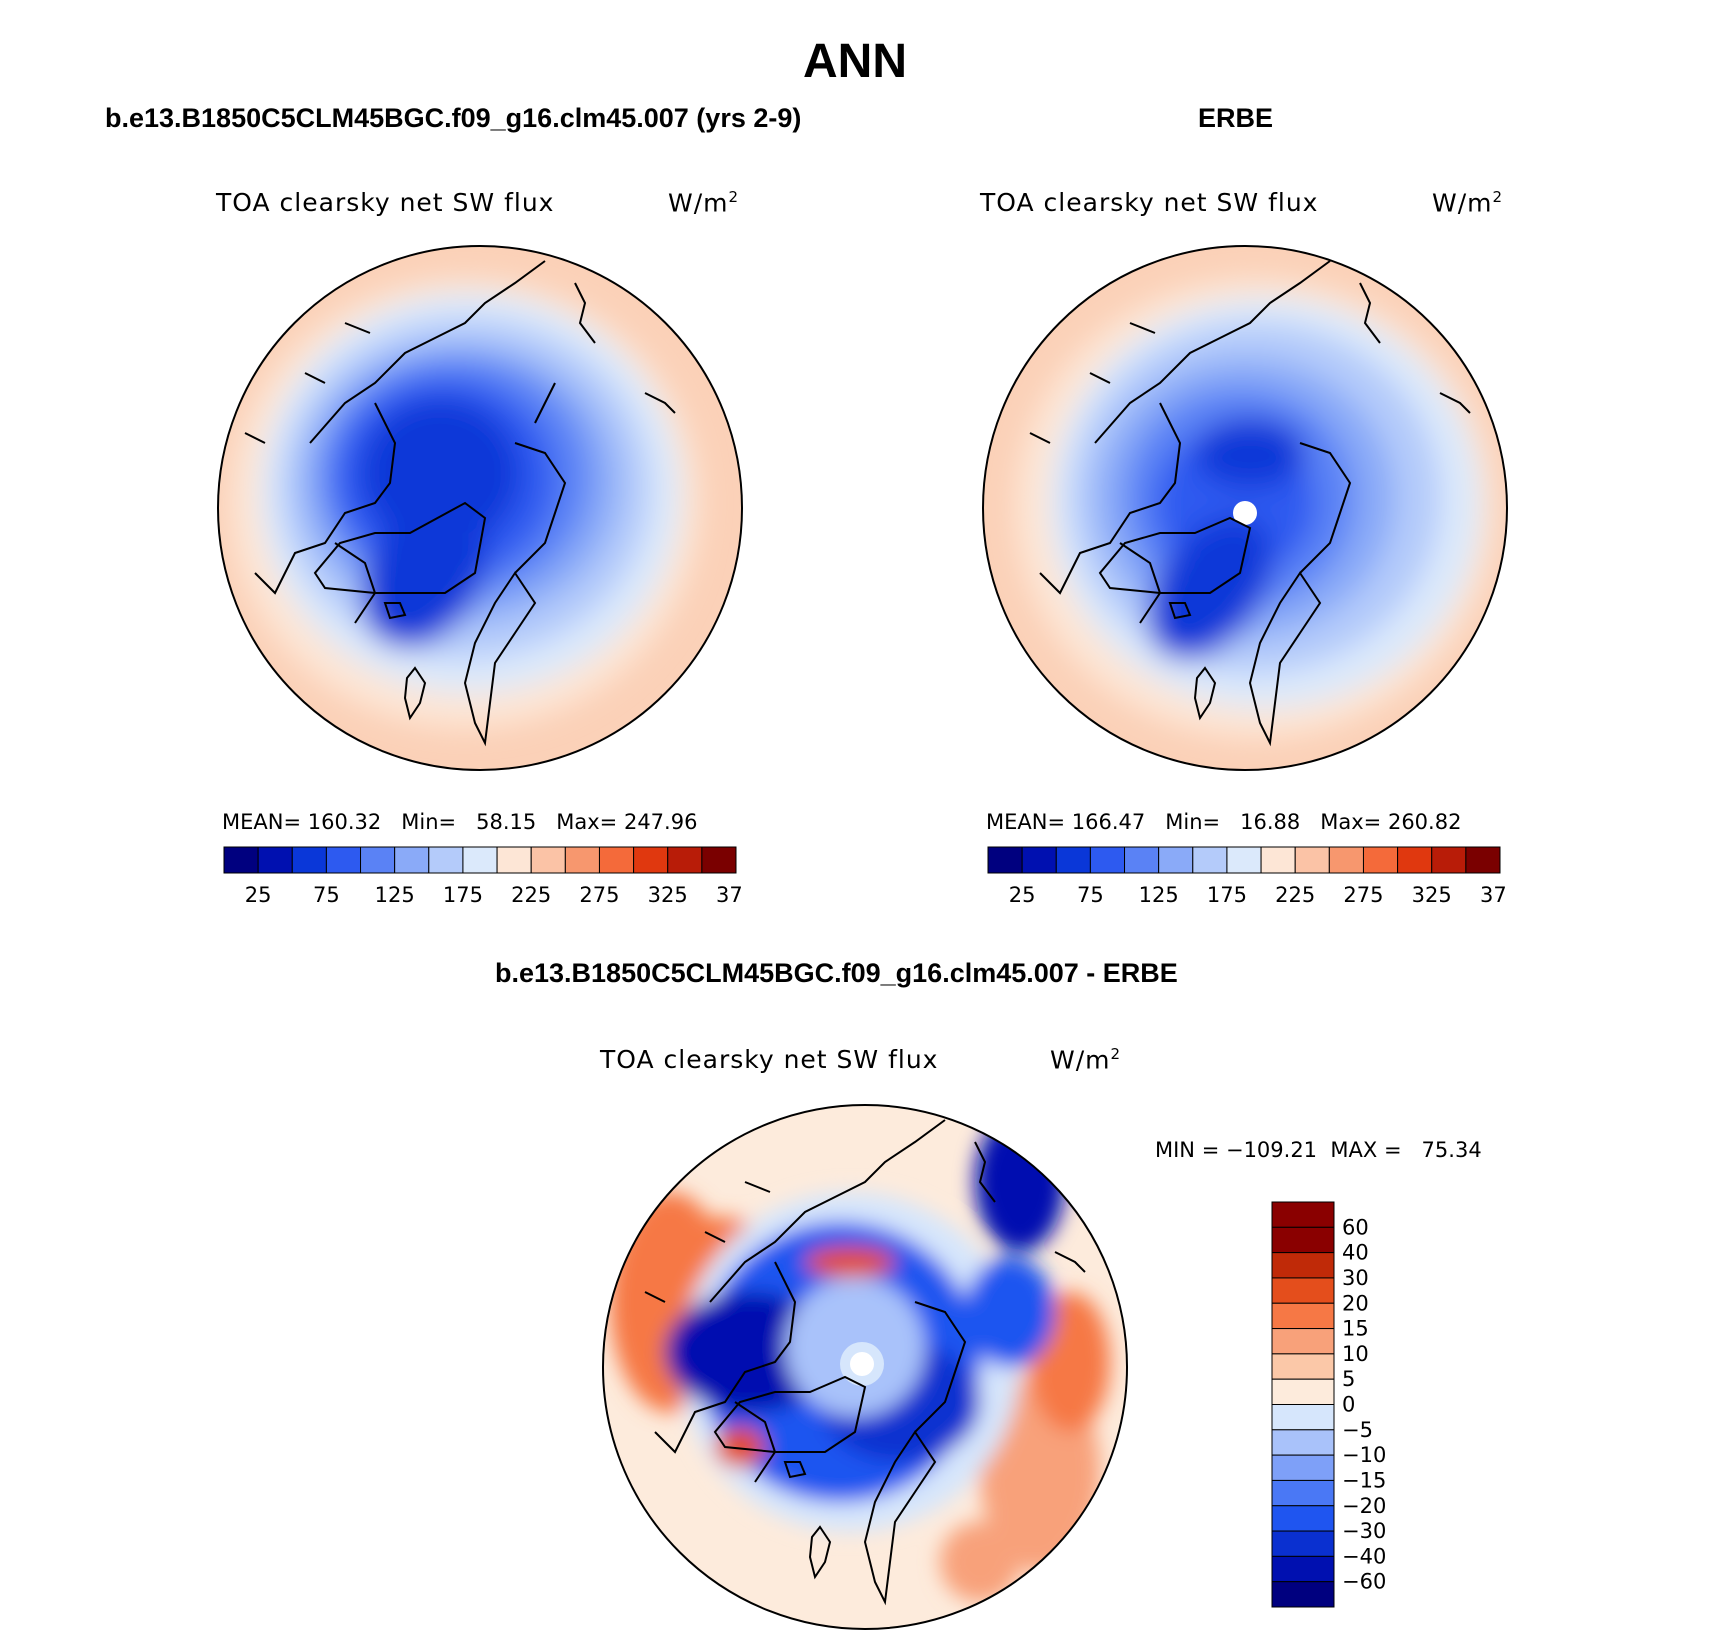 This screenshot has width=1710, height=1632. Describe the element at coordinates (1159, 895) in the screenshot. I see `panel2-colorbar-tick-label: 125` at that location.